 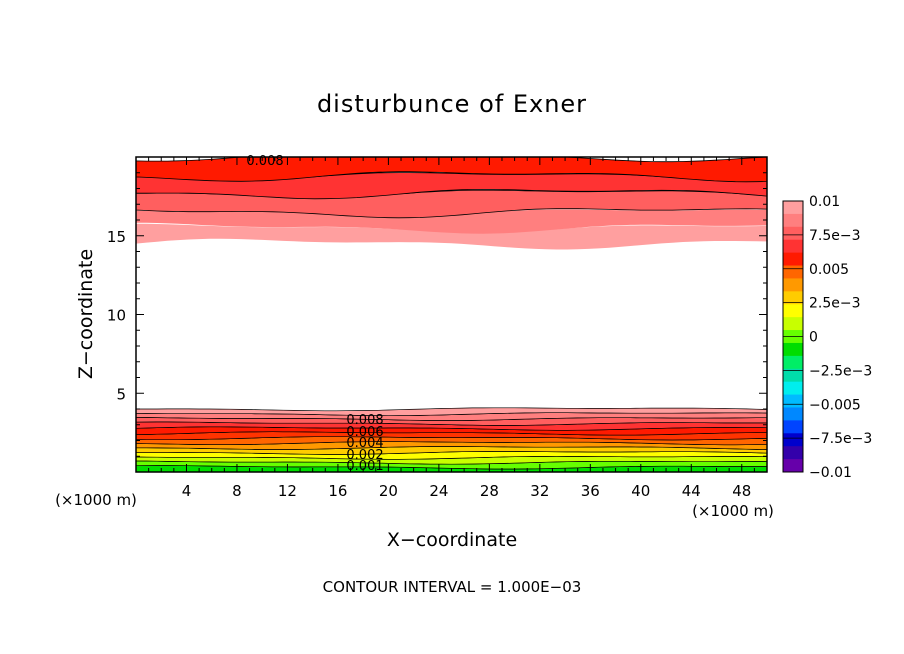 I want to click on x-tick-label: 16, so click(x=337, y=491).